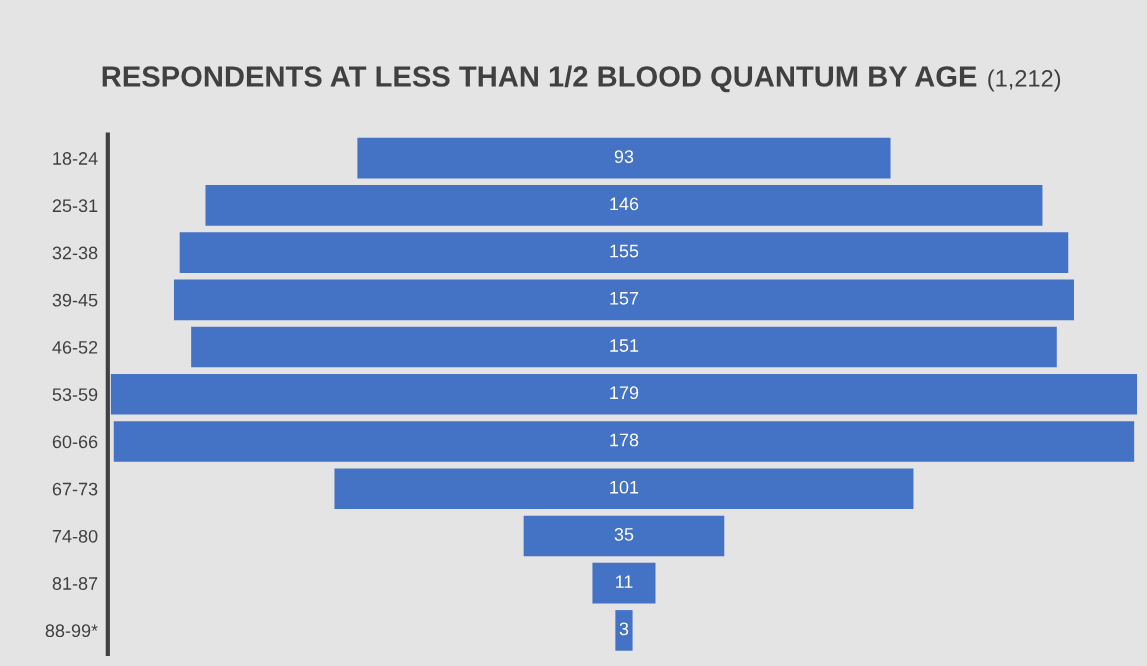 Image resolution: width=1147 pixels, height=666 pixels. What do you see at coordinates (71, 631) in the screenshot?
I see `category-label: 88-99*` at bounding box center [71, 631].